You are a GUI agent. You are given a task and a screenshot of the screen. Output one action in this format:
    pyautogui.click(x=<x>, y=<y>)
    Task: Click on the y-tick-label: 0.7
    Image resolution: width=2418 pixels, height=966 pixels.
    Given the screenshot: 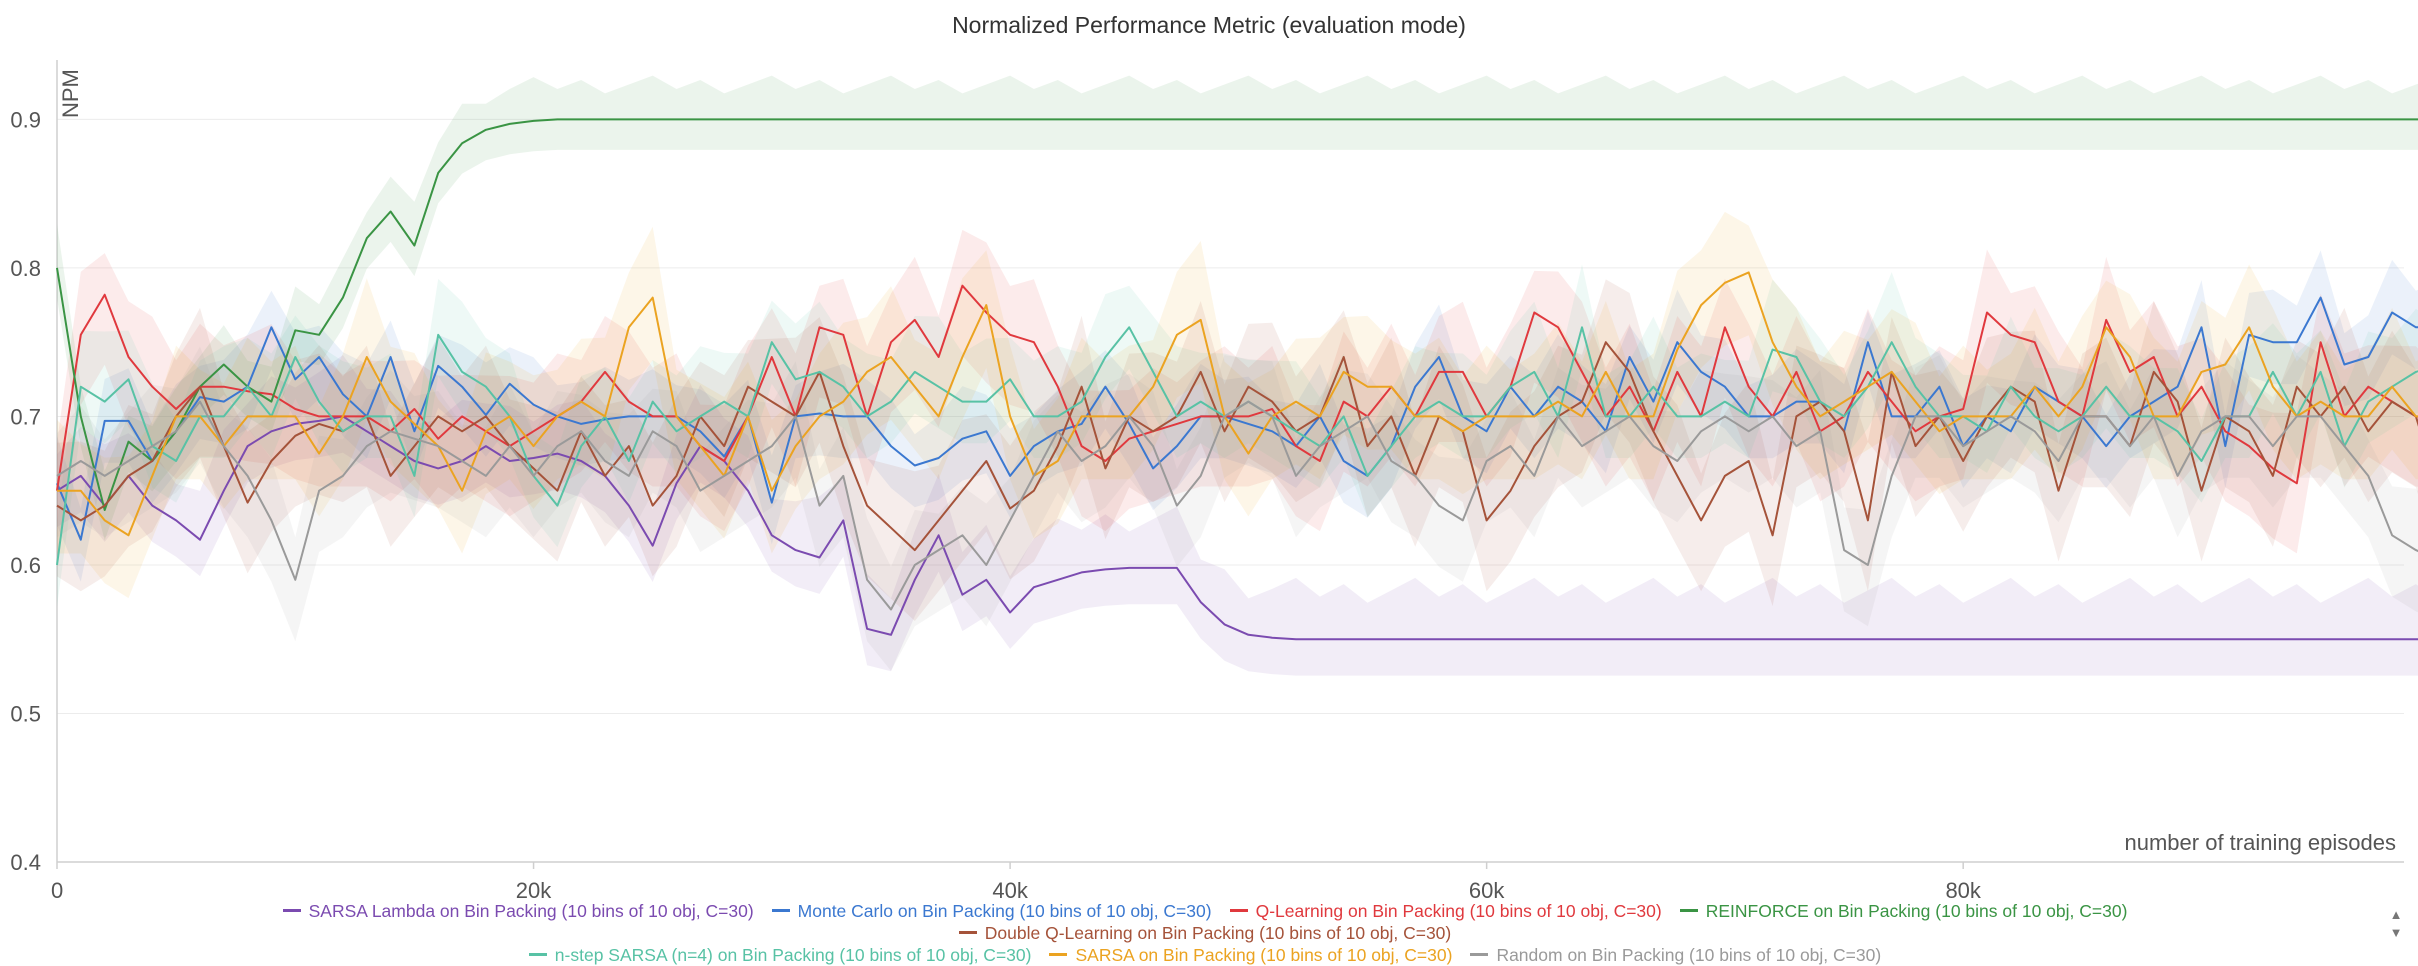 What is the action you would take?
    pyautogui.click(x=25, y=416)
    